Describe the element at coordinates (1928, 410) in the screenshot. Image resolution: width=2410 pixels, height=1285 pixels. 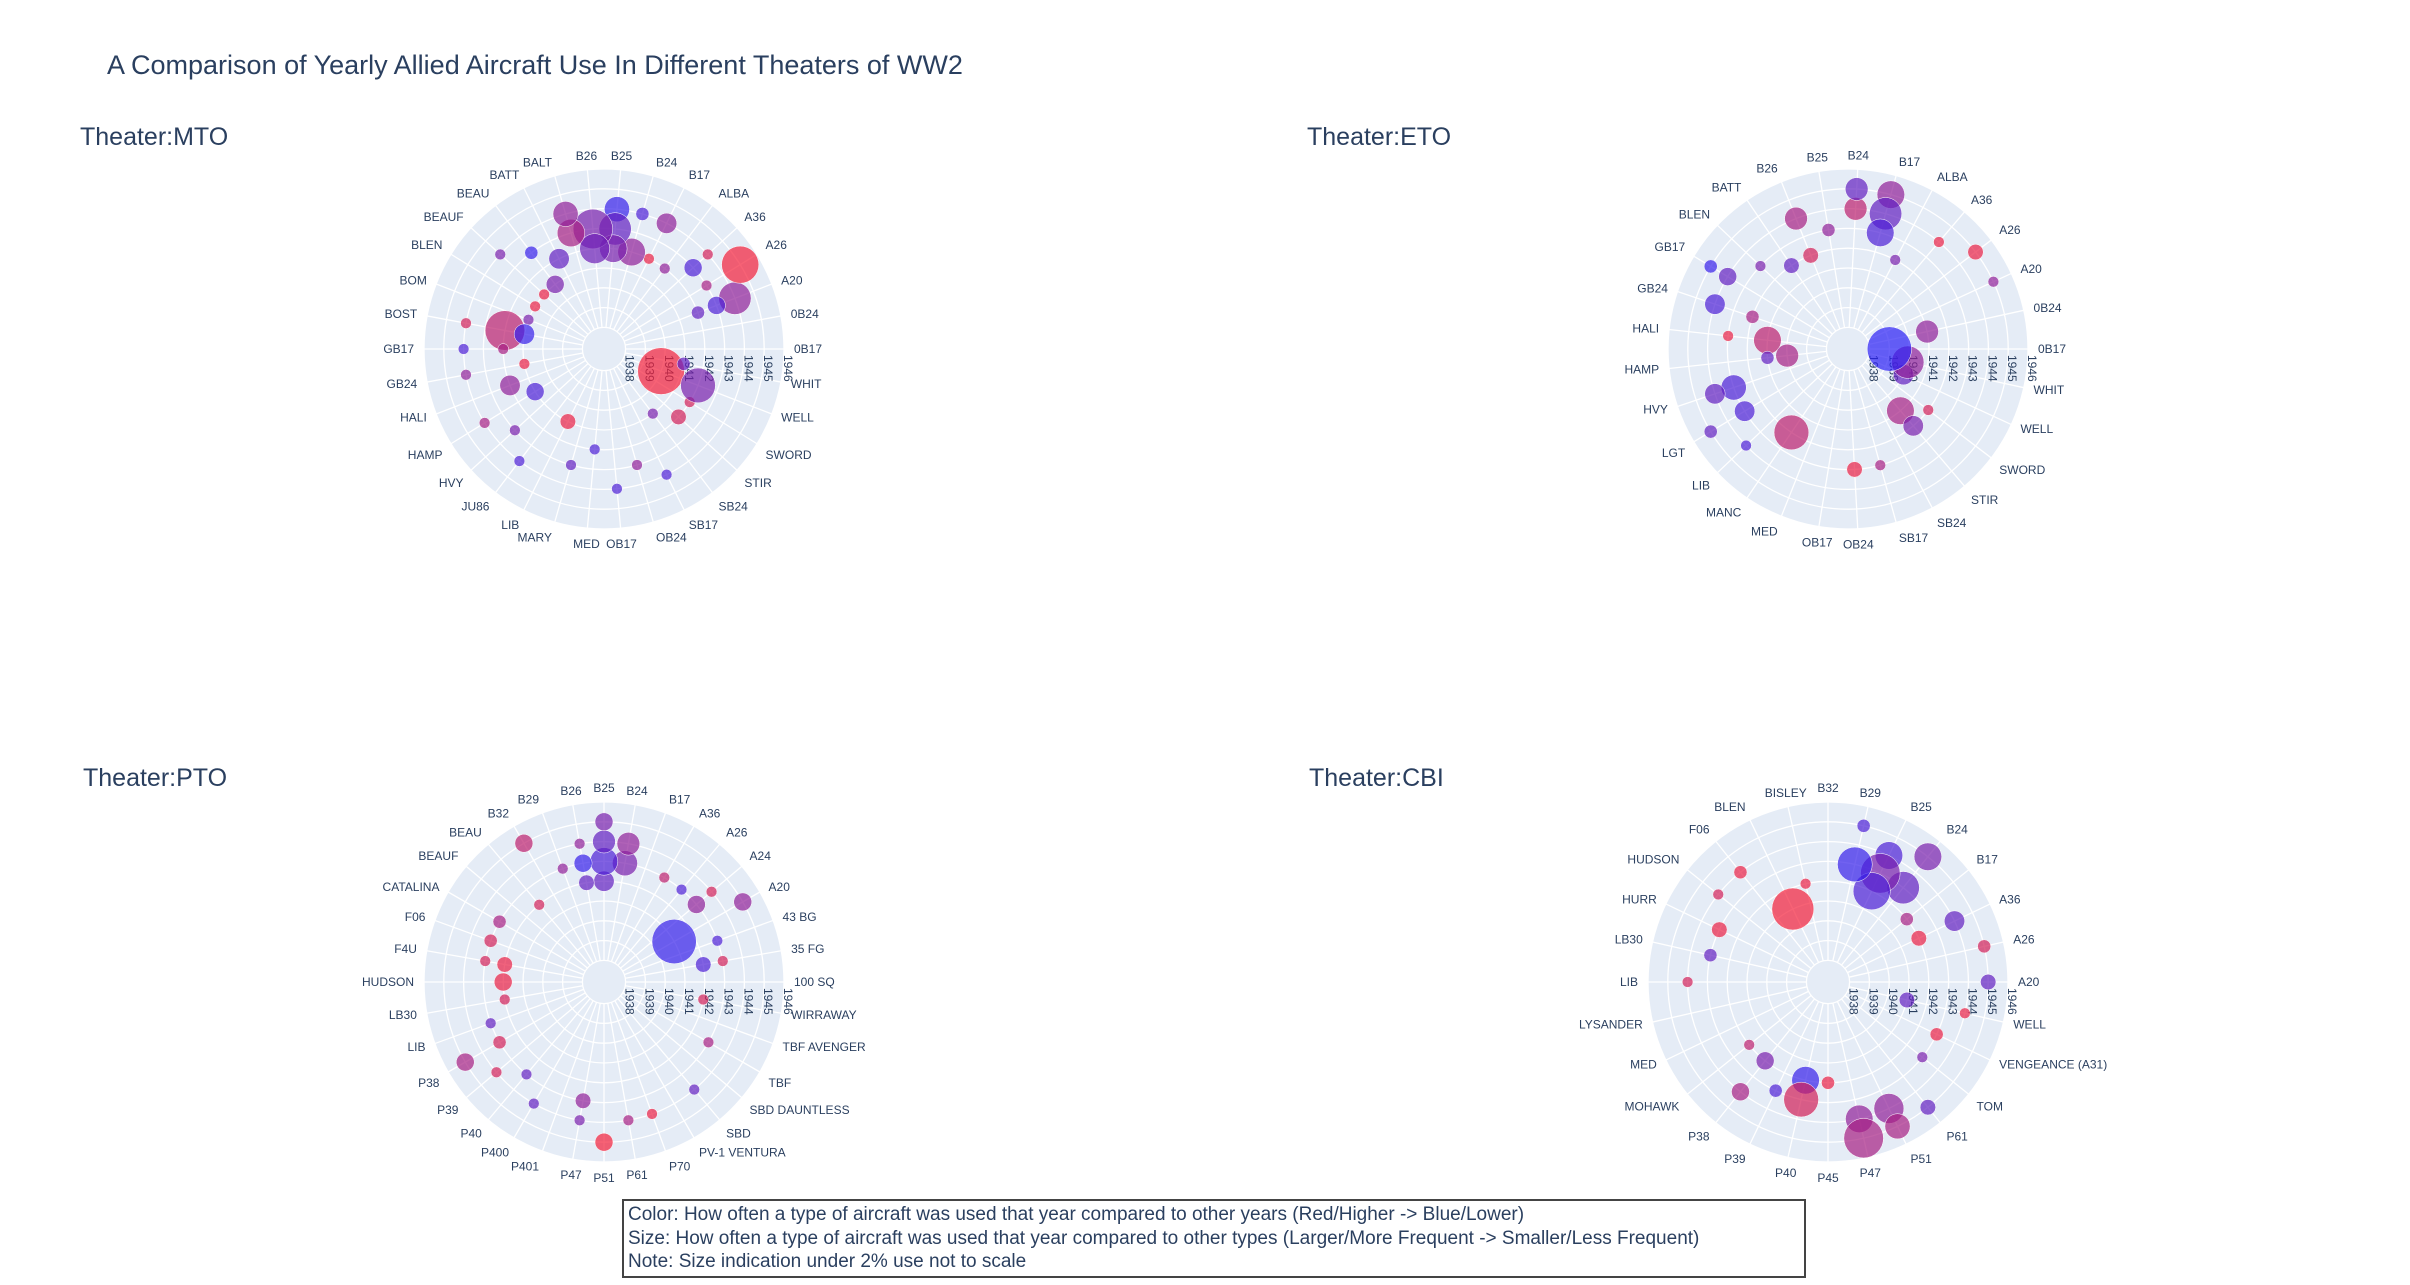
I see `marker-sword-1942` at that location.